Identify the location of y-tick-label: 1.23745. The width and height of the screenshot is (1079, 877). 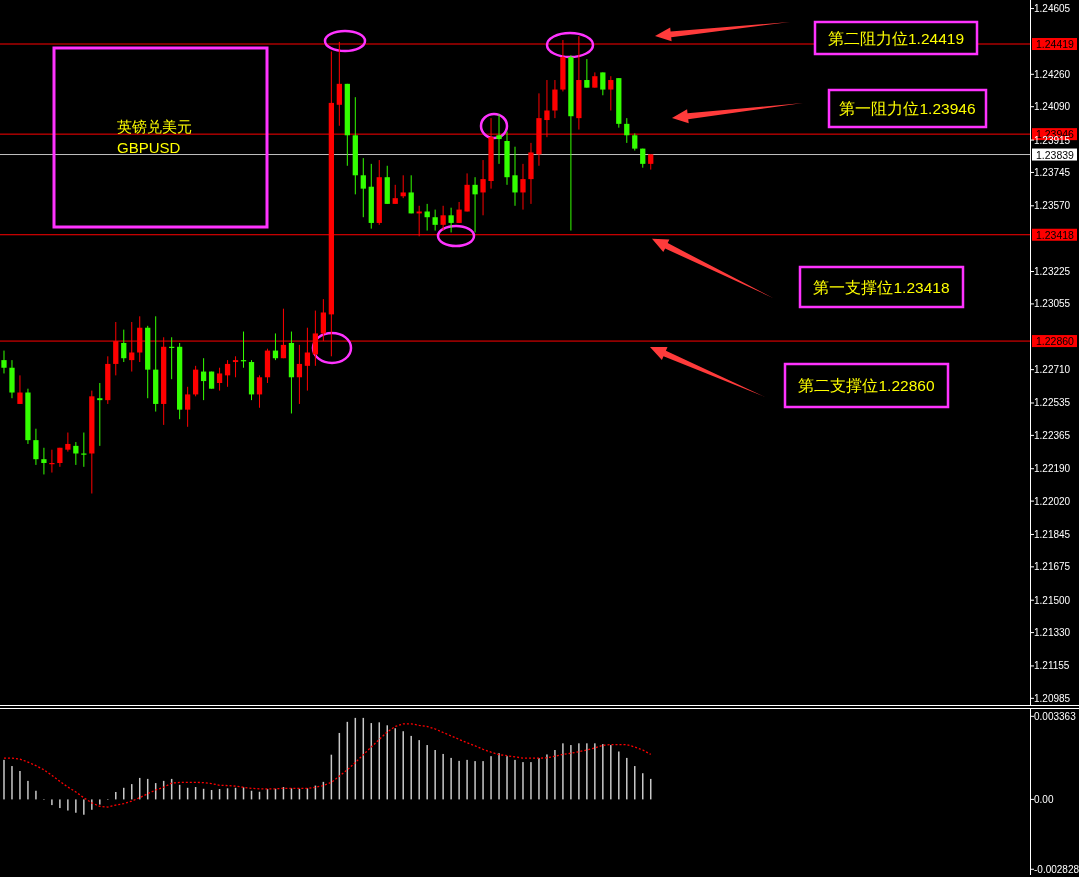
(1052, 172).